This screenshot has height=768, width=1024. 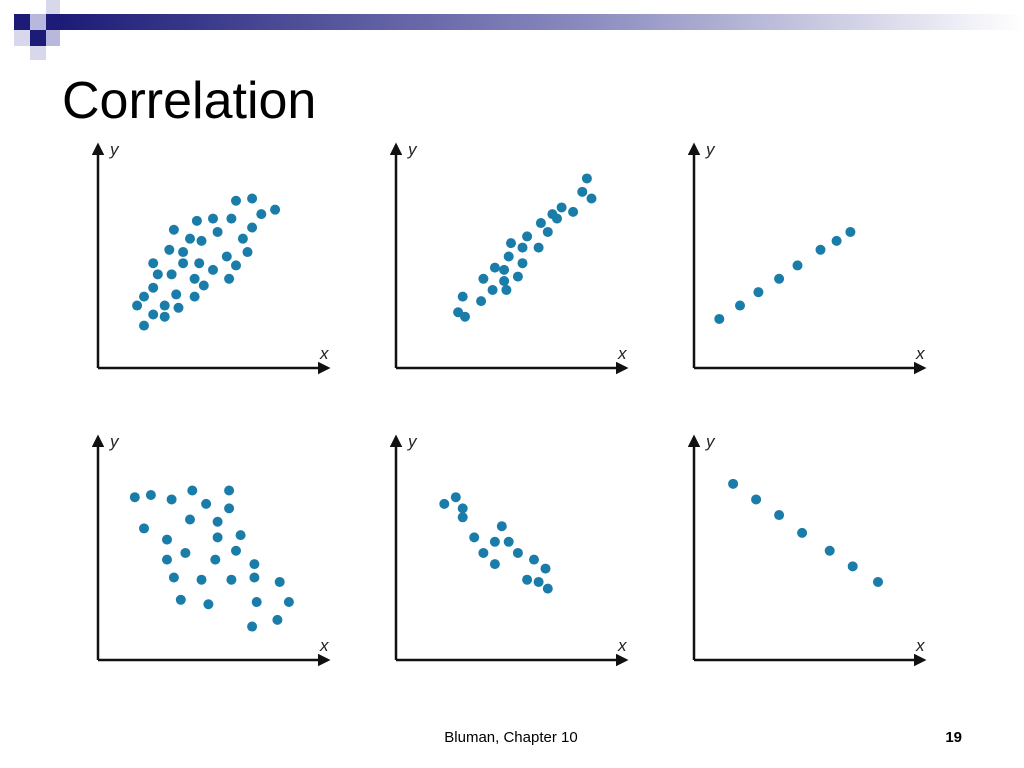 What do you see at coordinates (953, 737) in the screenshot?
I see `page-number: 19` at bounding box center [953, 737].